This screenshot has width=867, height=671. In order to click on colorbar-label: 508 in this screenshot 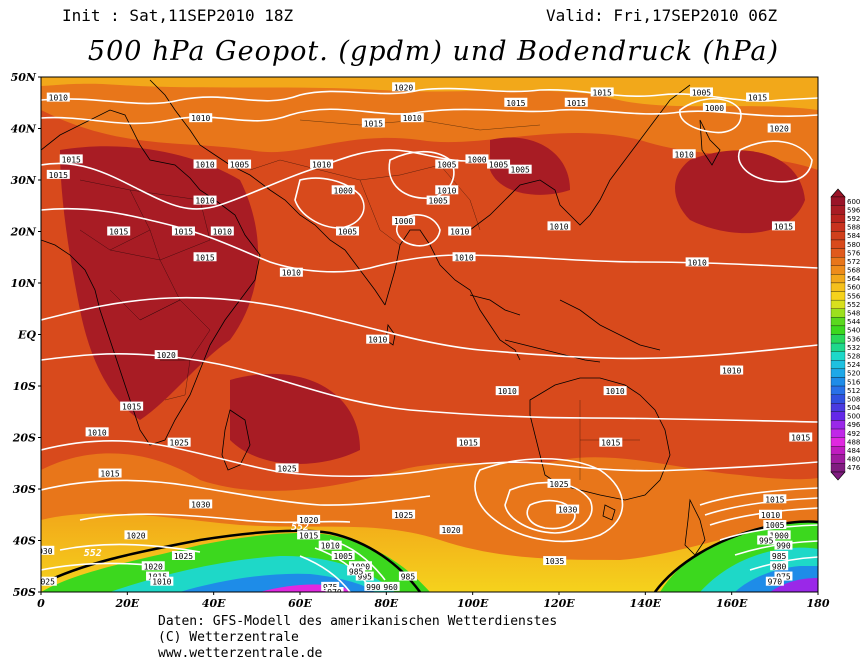, I will do `click(853, 399)`.